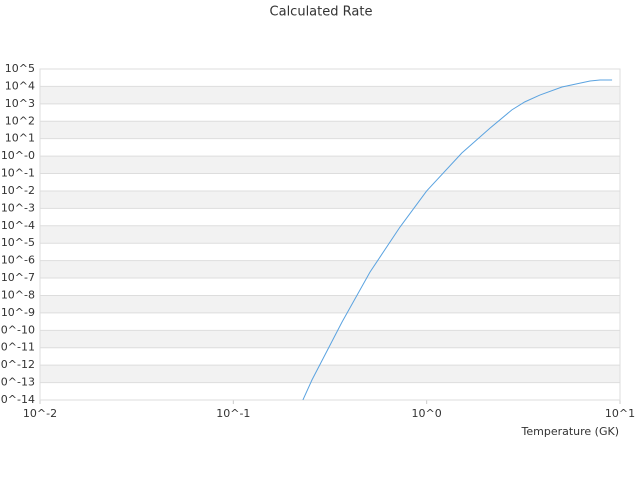 The width and height of the screenshot is (640, 480). I want to click on y-tick-label: 10^-12, so click(17, 364).